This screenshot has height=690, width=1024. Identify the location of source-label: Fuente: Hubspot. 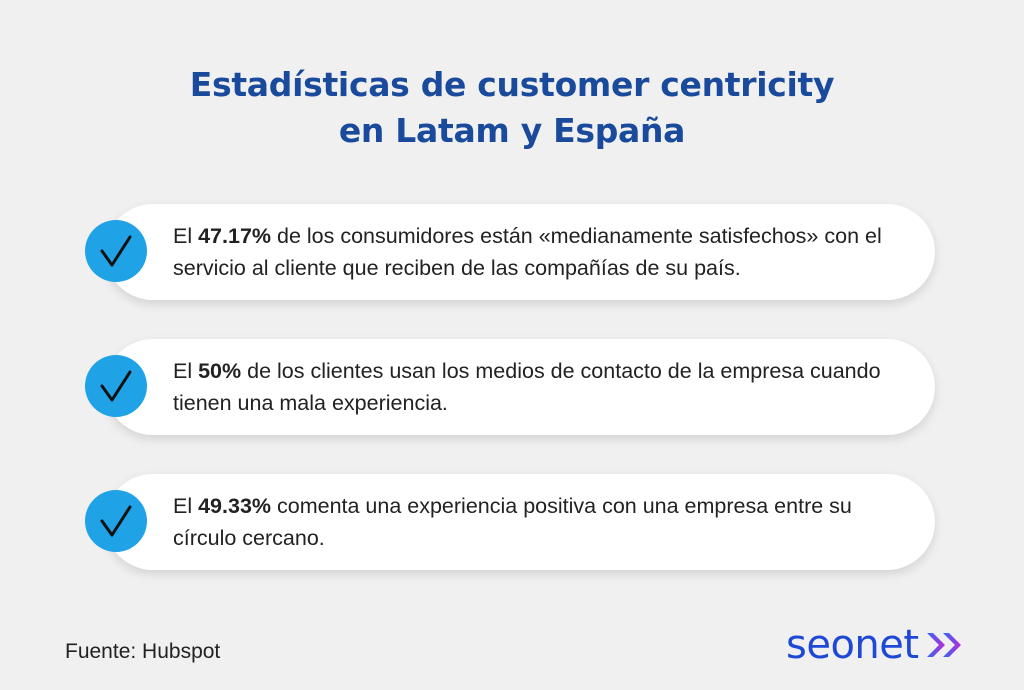
(143, 651).